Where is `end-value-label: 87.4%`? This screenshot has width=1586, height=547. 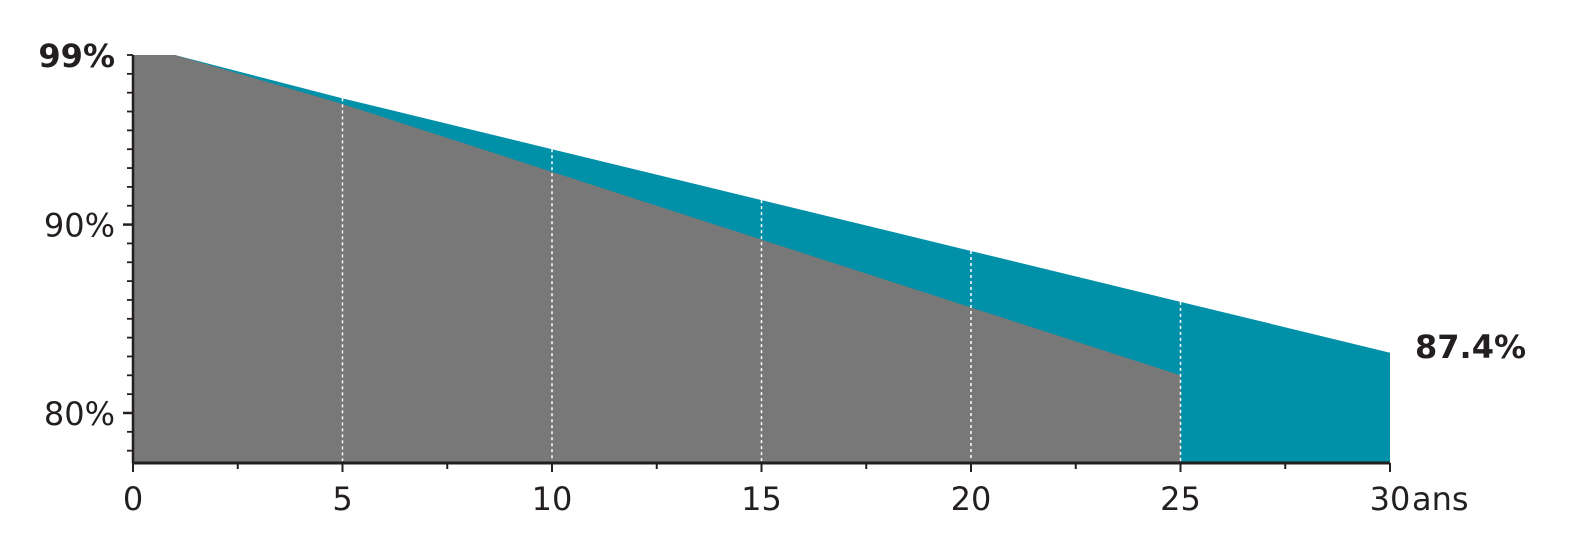
end-value-label: 87.4% is located at coordinates (1470, 347).